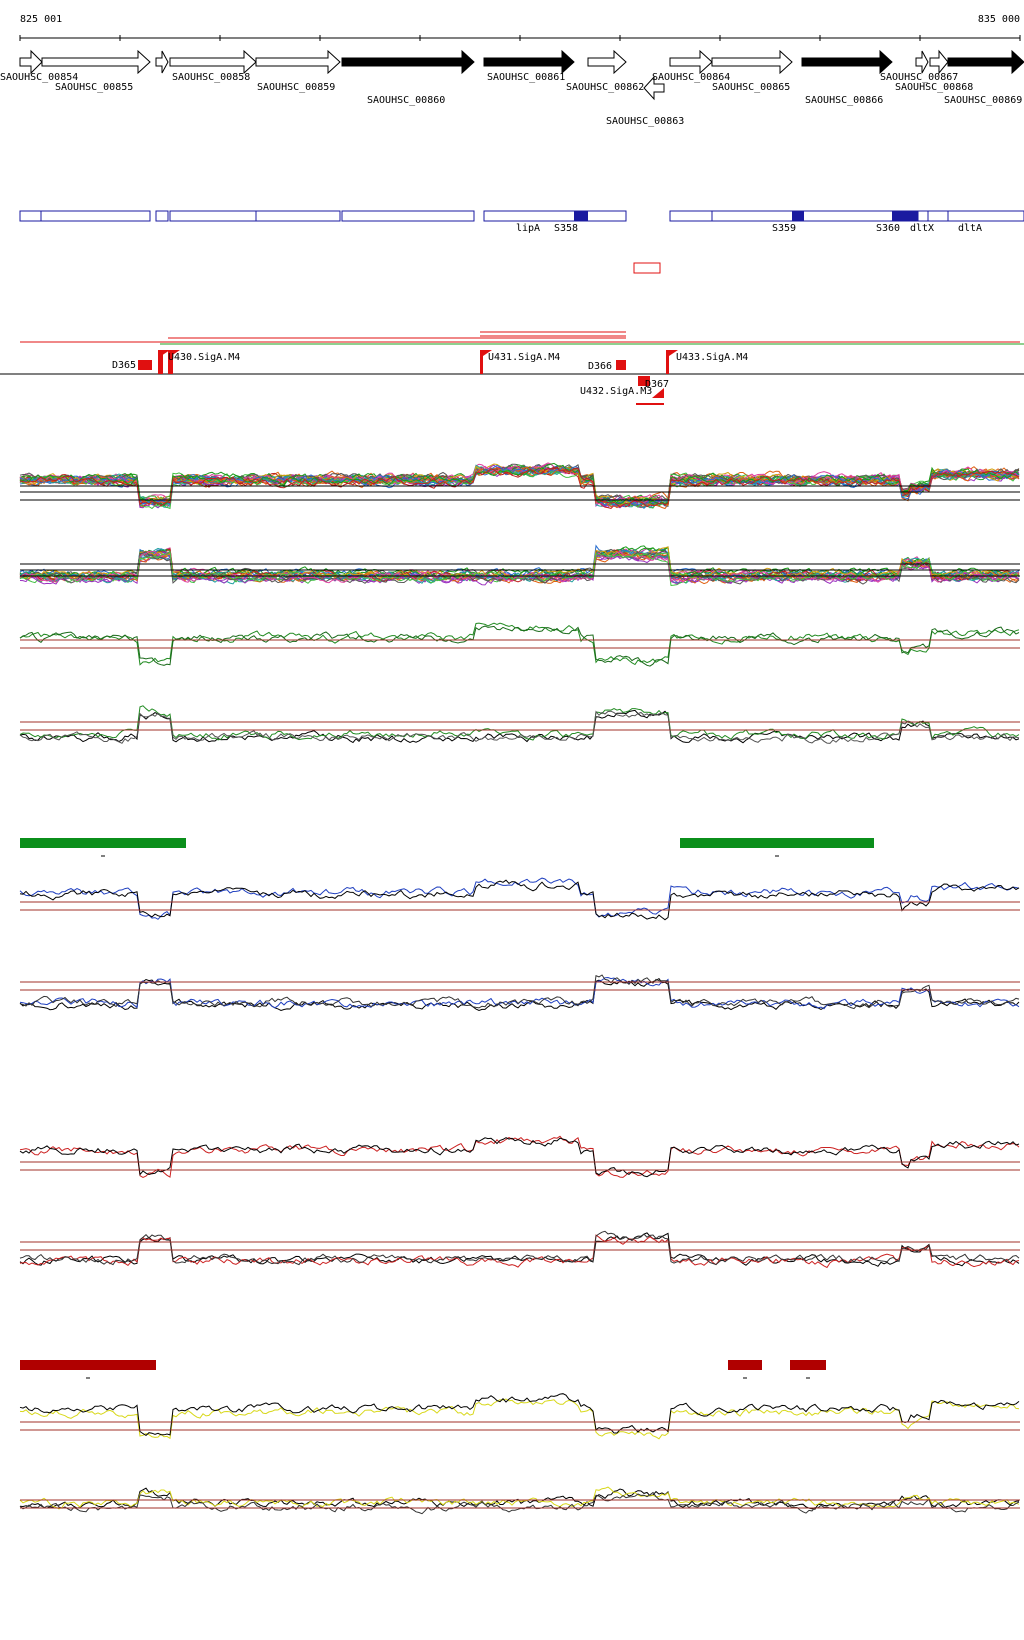 The width and height of the screenshot is (1024, 1640). I want to click on promoter-label: D367, so click(657, 384).